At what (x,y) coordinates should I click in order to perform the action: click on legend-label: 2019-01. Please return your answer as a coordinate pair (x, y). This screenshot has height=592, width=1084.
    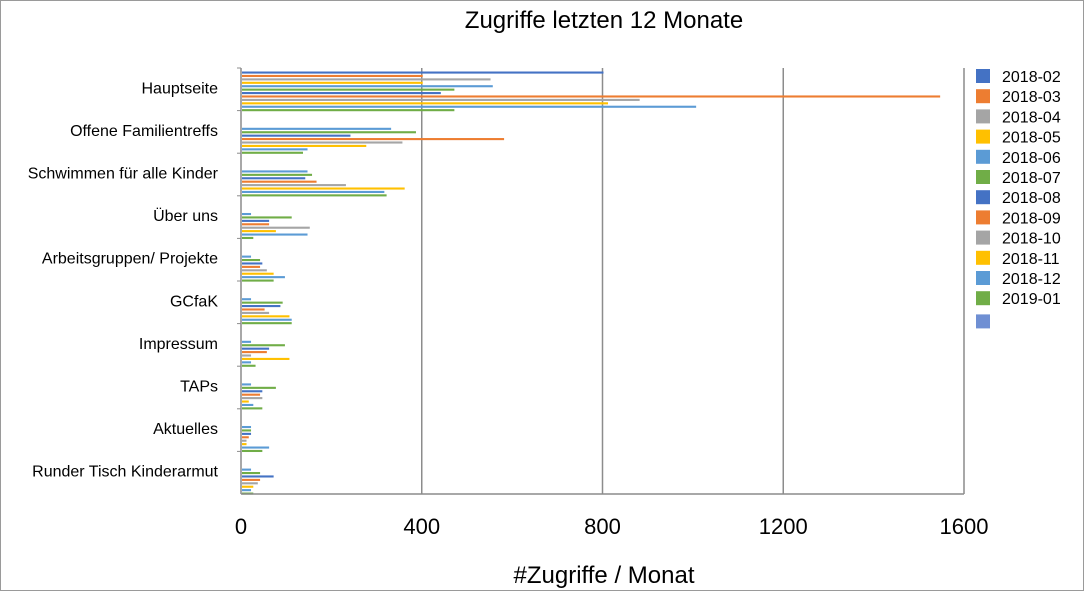
    Looking at the image, I should click on (1031, 299).